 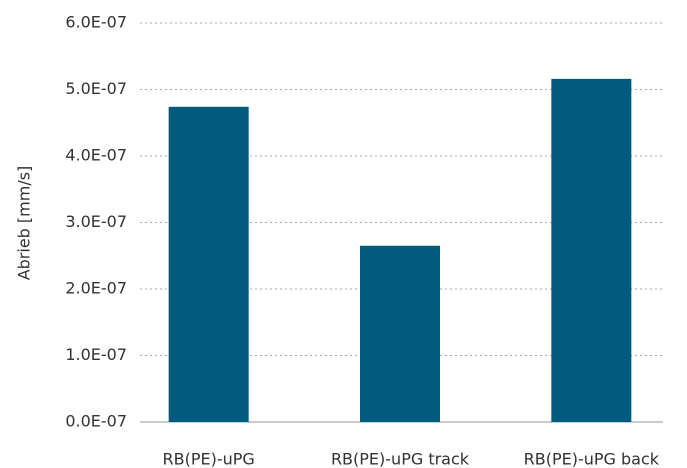 I want to click on y-tick-label: 1.0E-07, so click(x=96, y=354).